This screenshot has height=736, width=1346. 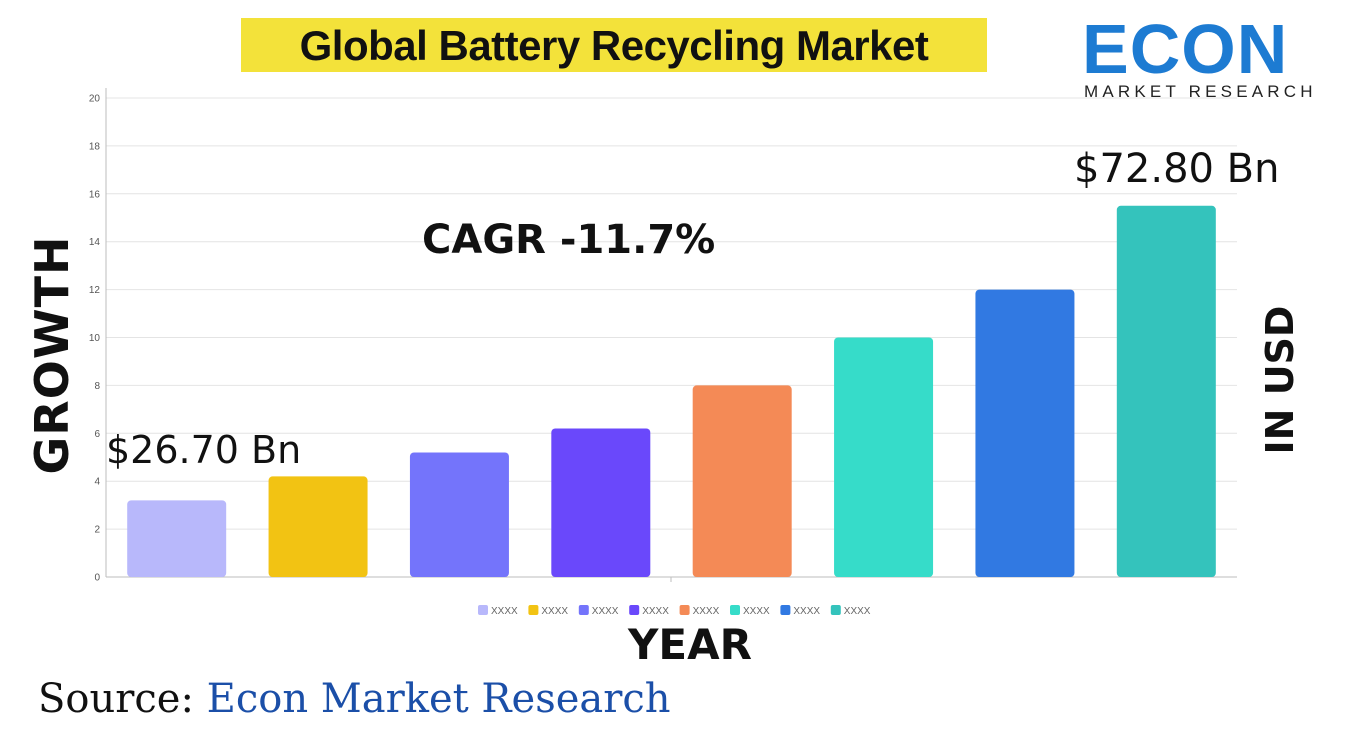 I want to click on source-prefix: Source:, so click(x=116, y=699).